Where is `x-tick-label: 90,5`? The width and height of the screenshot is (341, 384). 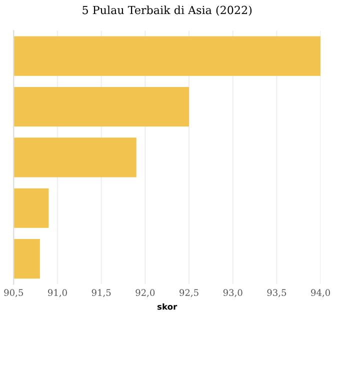 x-tick-label: 90,5 is located at coordinates (13, 293).